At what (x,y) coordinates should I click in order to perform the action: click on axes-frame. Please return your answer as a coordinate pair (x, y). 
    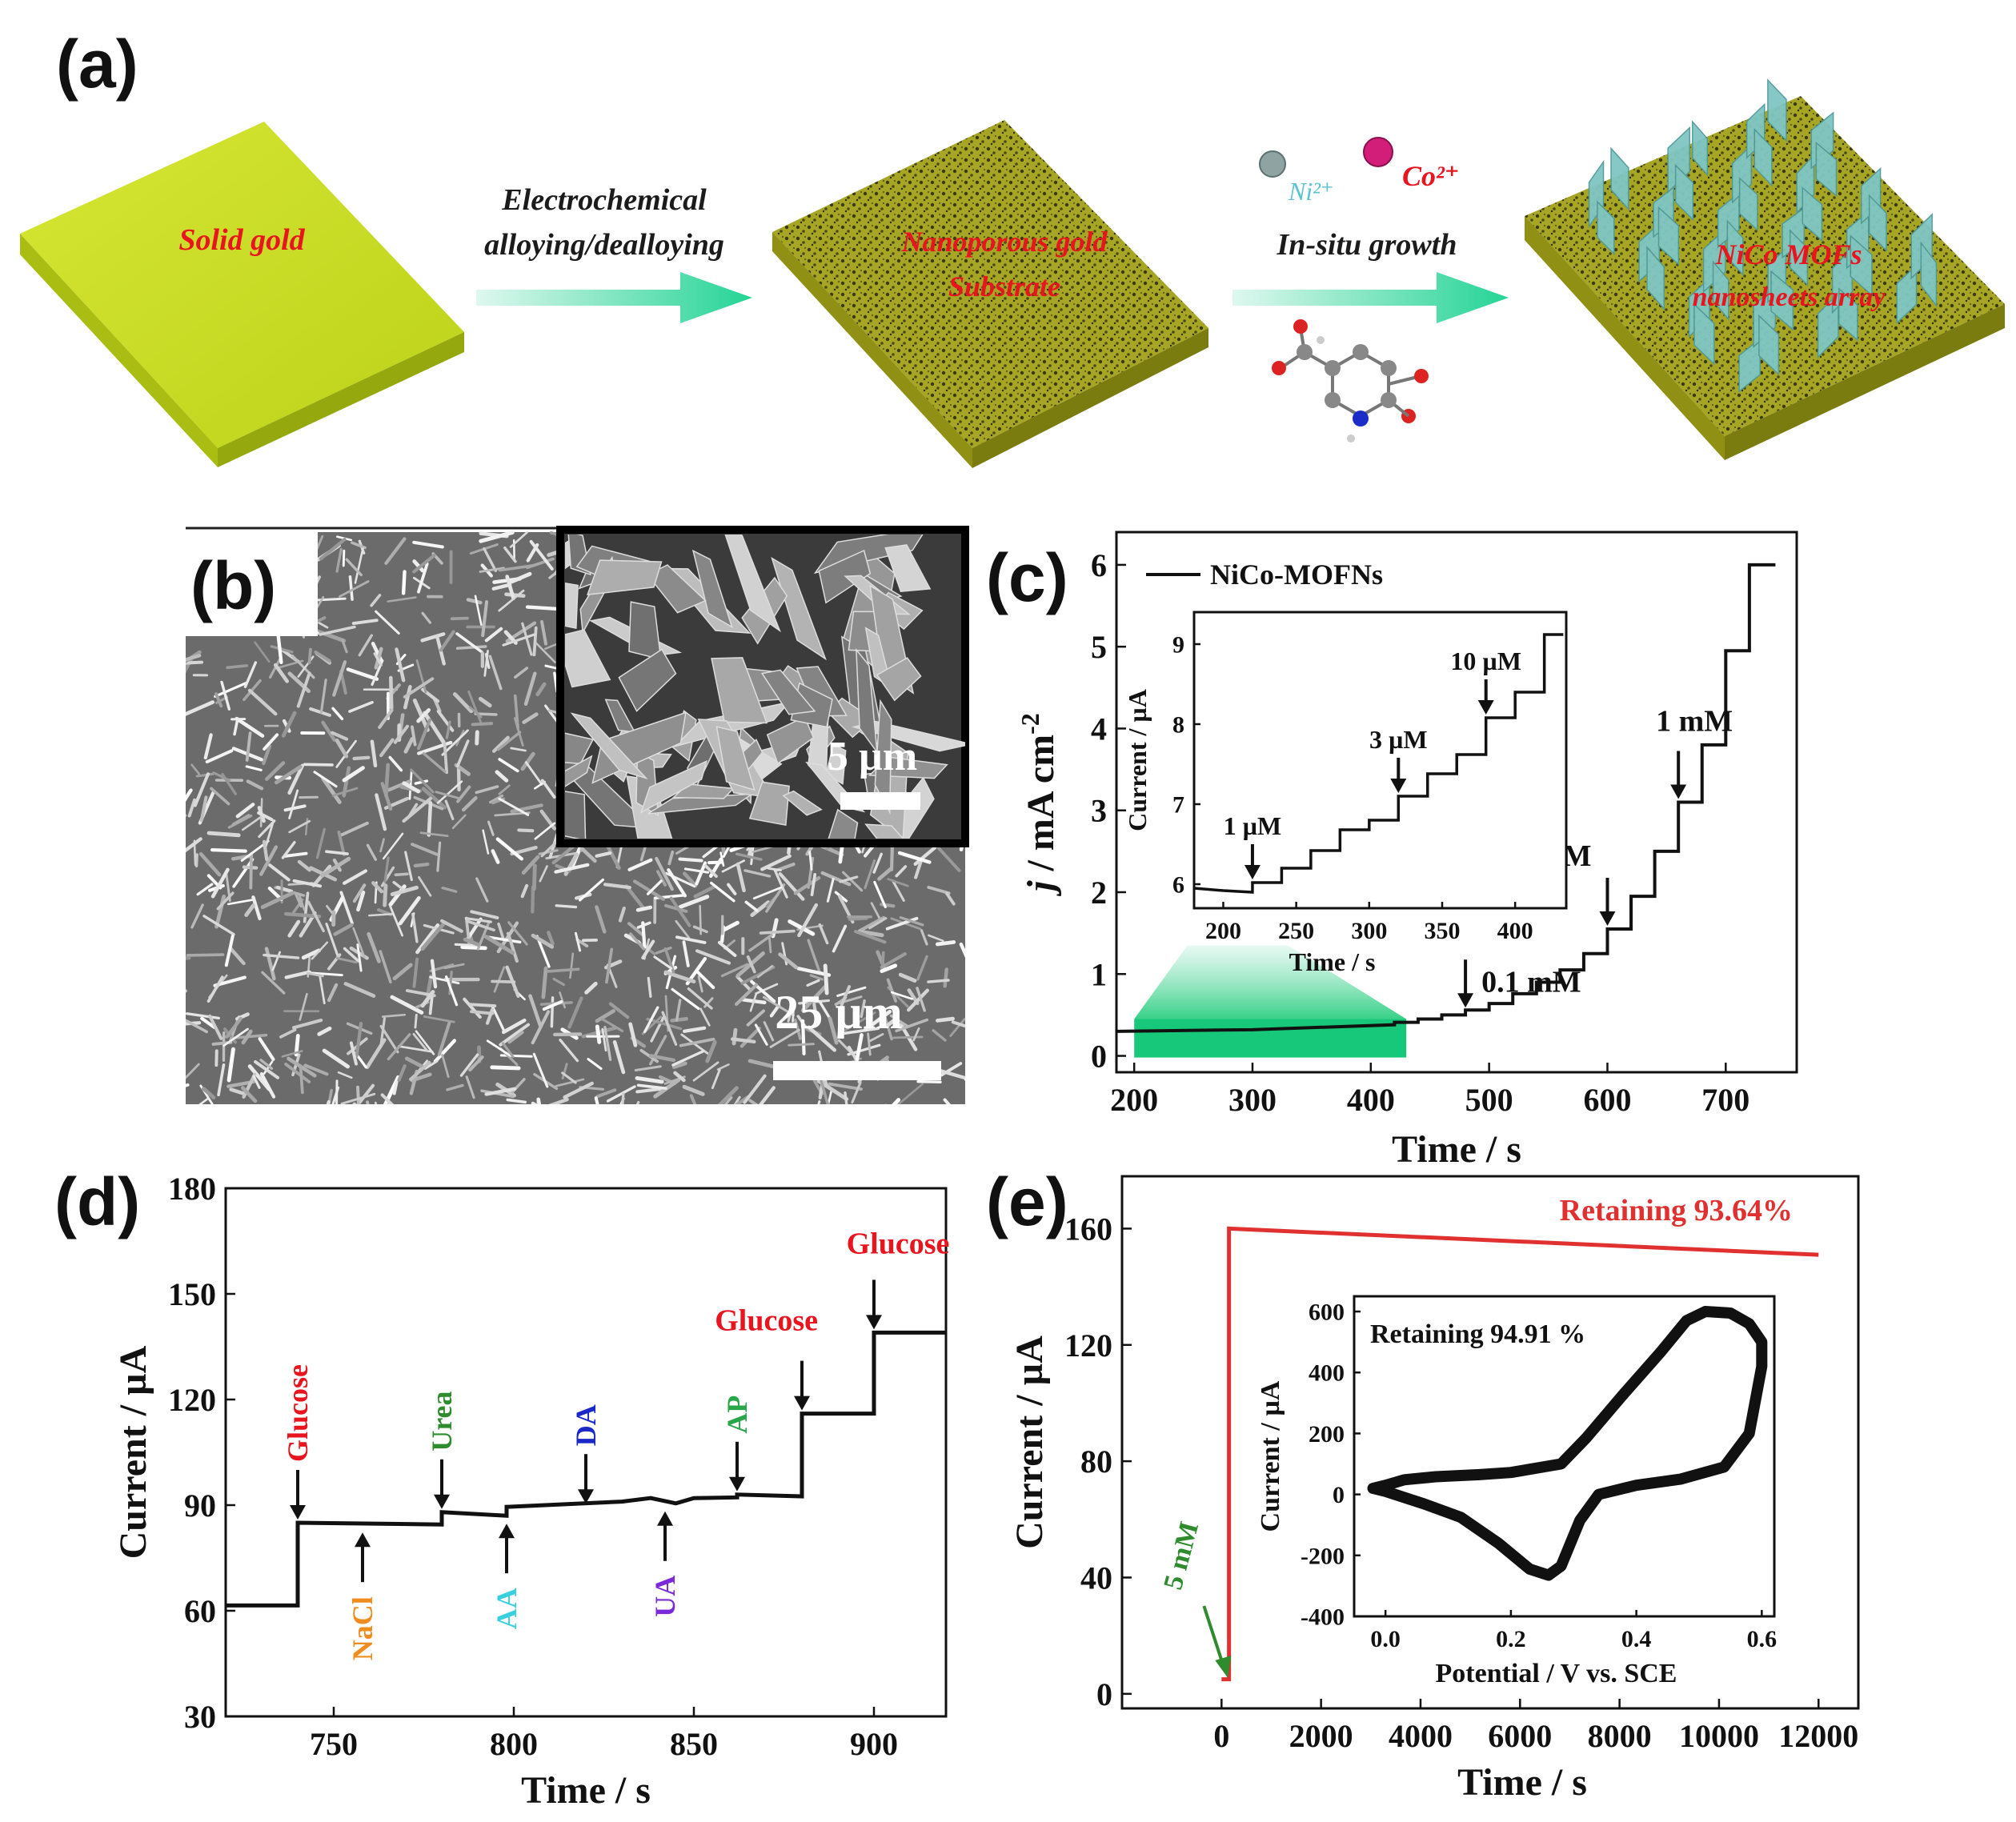
    Looking at the image, I should click on (1490, 1442).